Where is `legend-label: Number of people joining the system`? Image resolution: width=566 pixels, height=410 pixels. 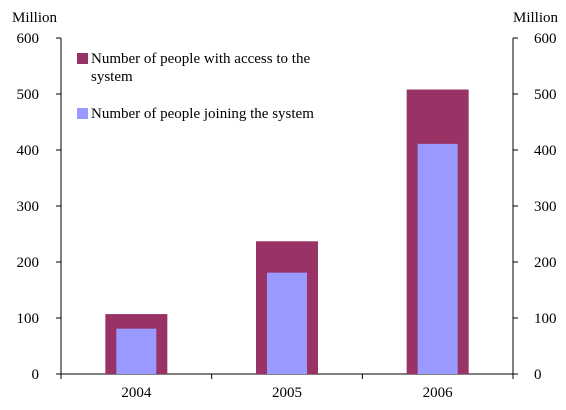 legend-label: Number of people joining the system is located at coordinates (202, 114).